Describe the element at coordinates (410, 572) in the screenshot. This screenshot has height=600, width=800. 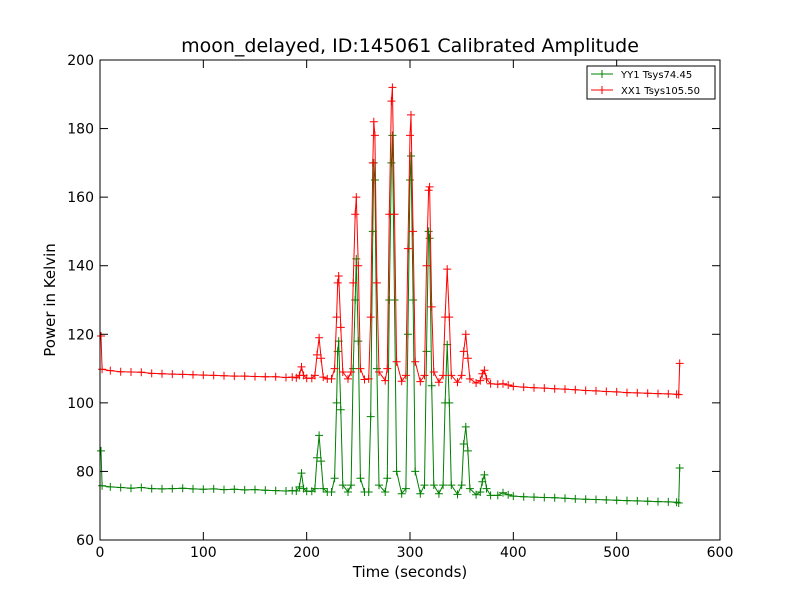
I see `x-axis-label: Time (seconds)` at that location.